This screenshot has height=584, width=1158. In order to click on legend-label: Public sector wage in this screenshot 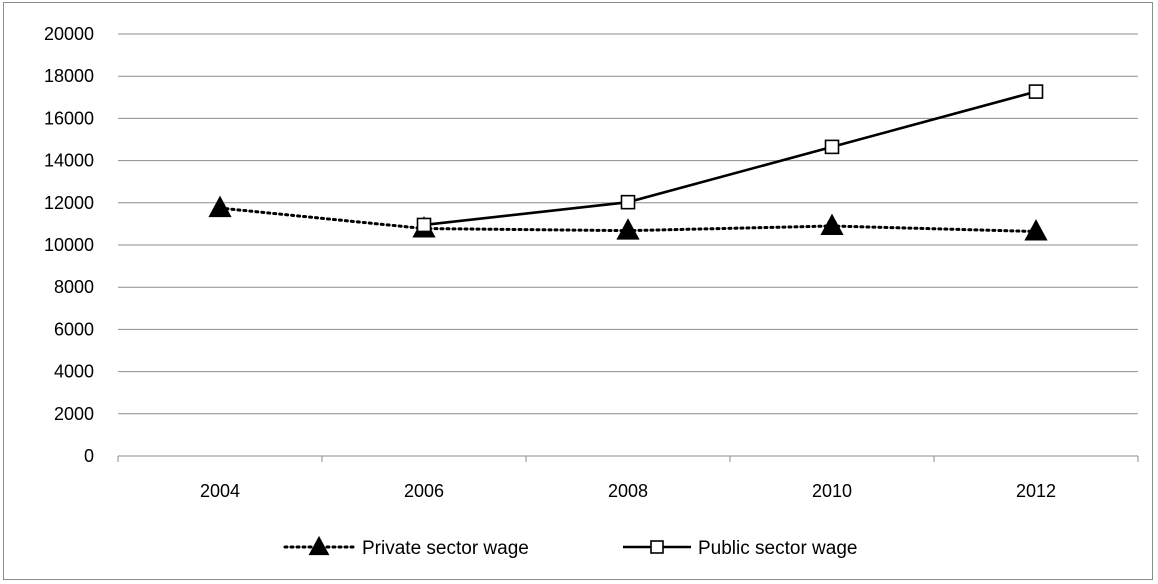, I will do `click(777, 548)`.